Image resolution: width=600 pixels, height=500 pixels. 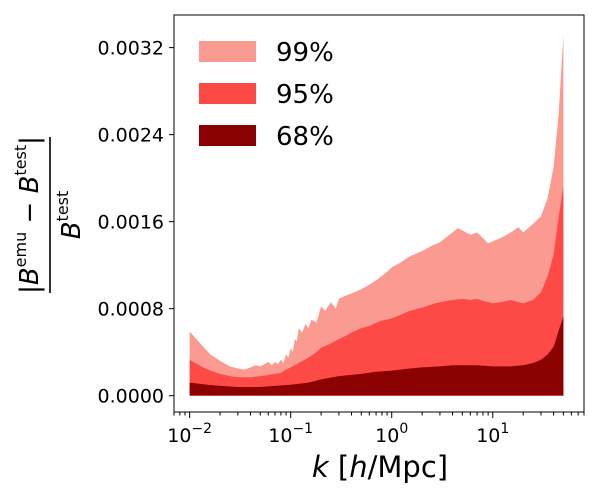 I want to click on y-axis-label-denominator: Btest, so click(x=70, y=215).